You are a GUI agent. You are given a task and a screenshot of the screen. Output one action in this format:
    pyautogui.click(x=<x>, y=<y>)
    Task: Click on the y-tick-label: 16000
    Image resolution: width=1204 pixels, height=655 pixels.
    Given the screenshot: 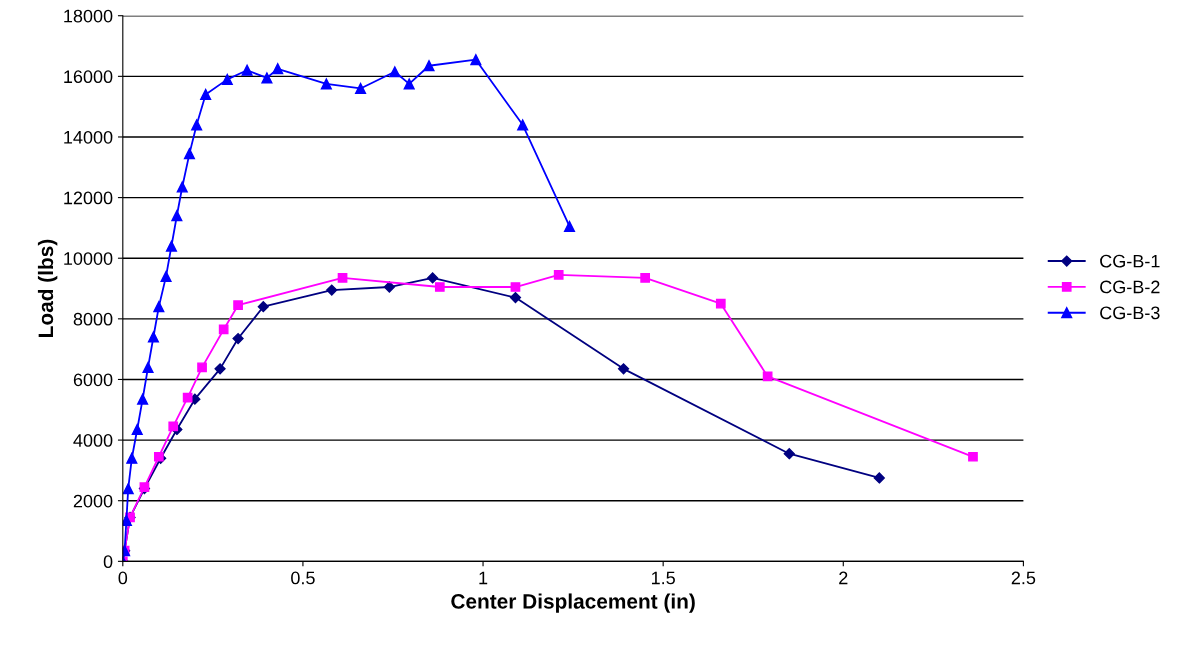 What is the action you would take?
    pyautogui.click(x=88, y=77)
    